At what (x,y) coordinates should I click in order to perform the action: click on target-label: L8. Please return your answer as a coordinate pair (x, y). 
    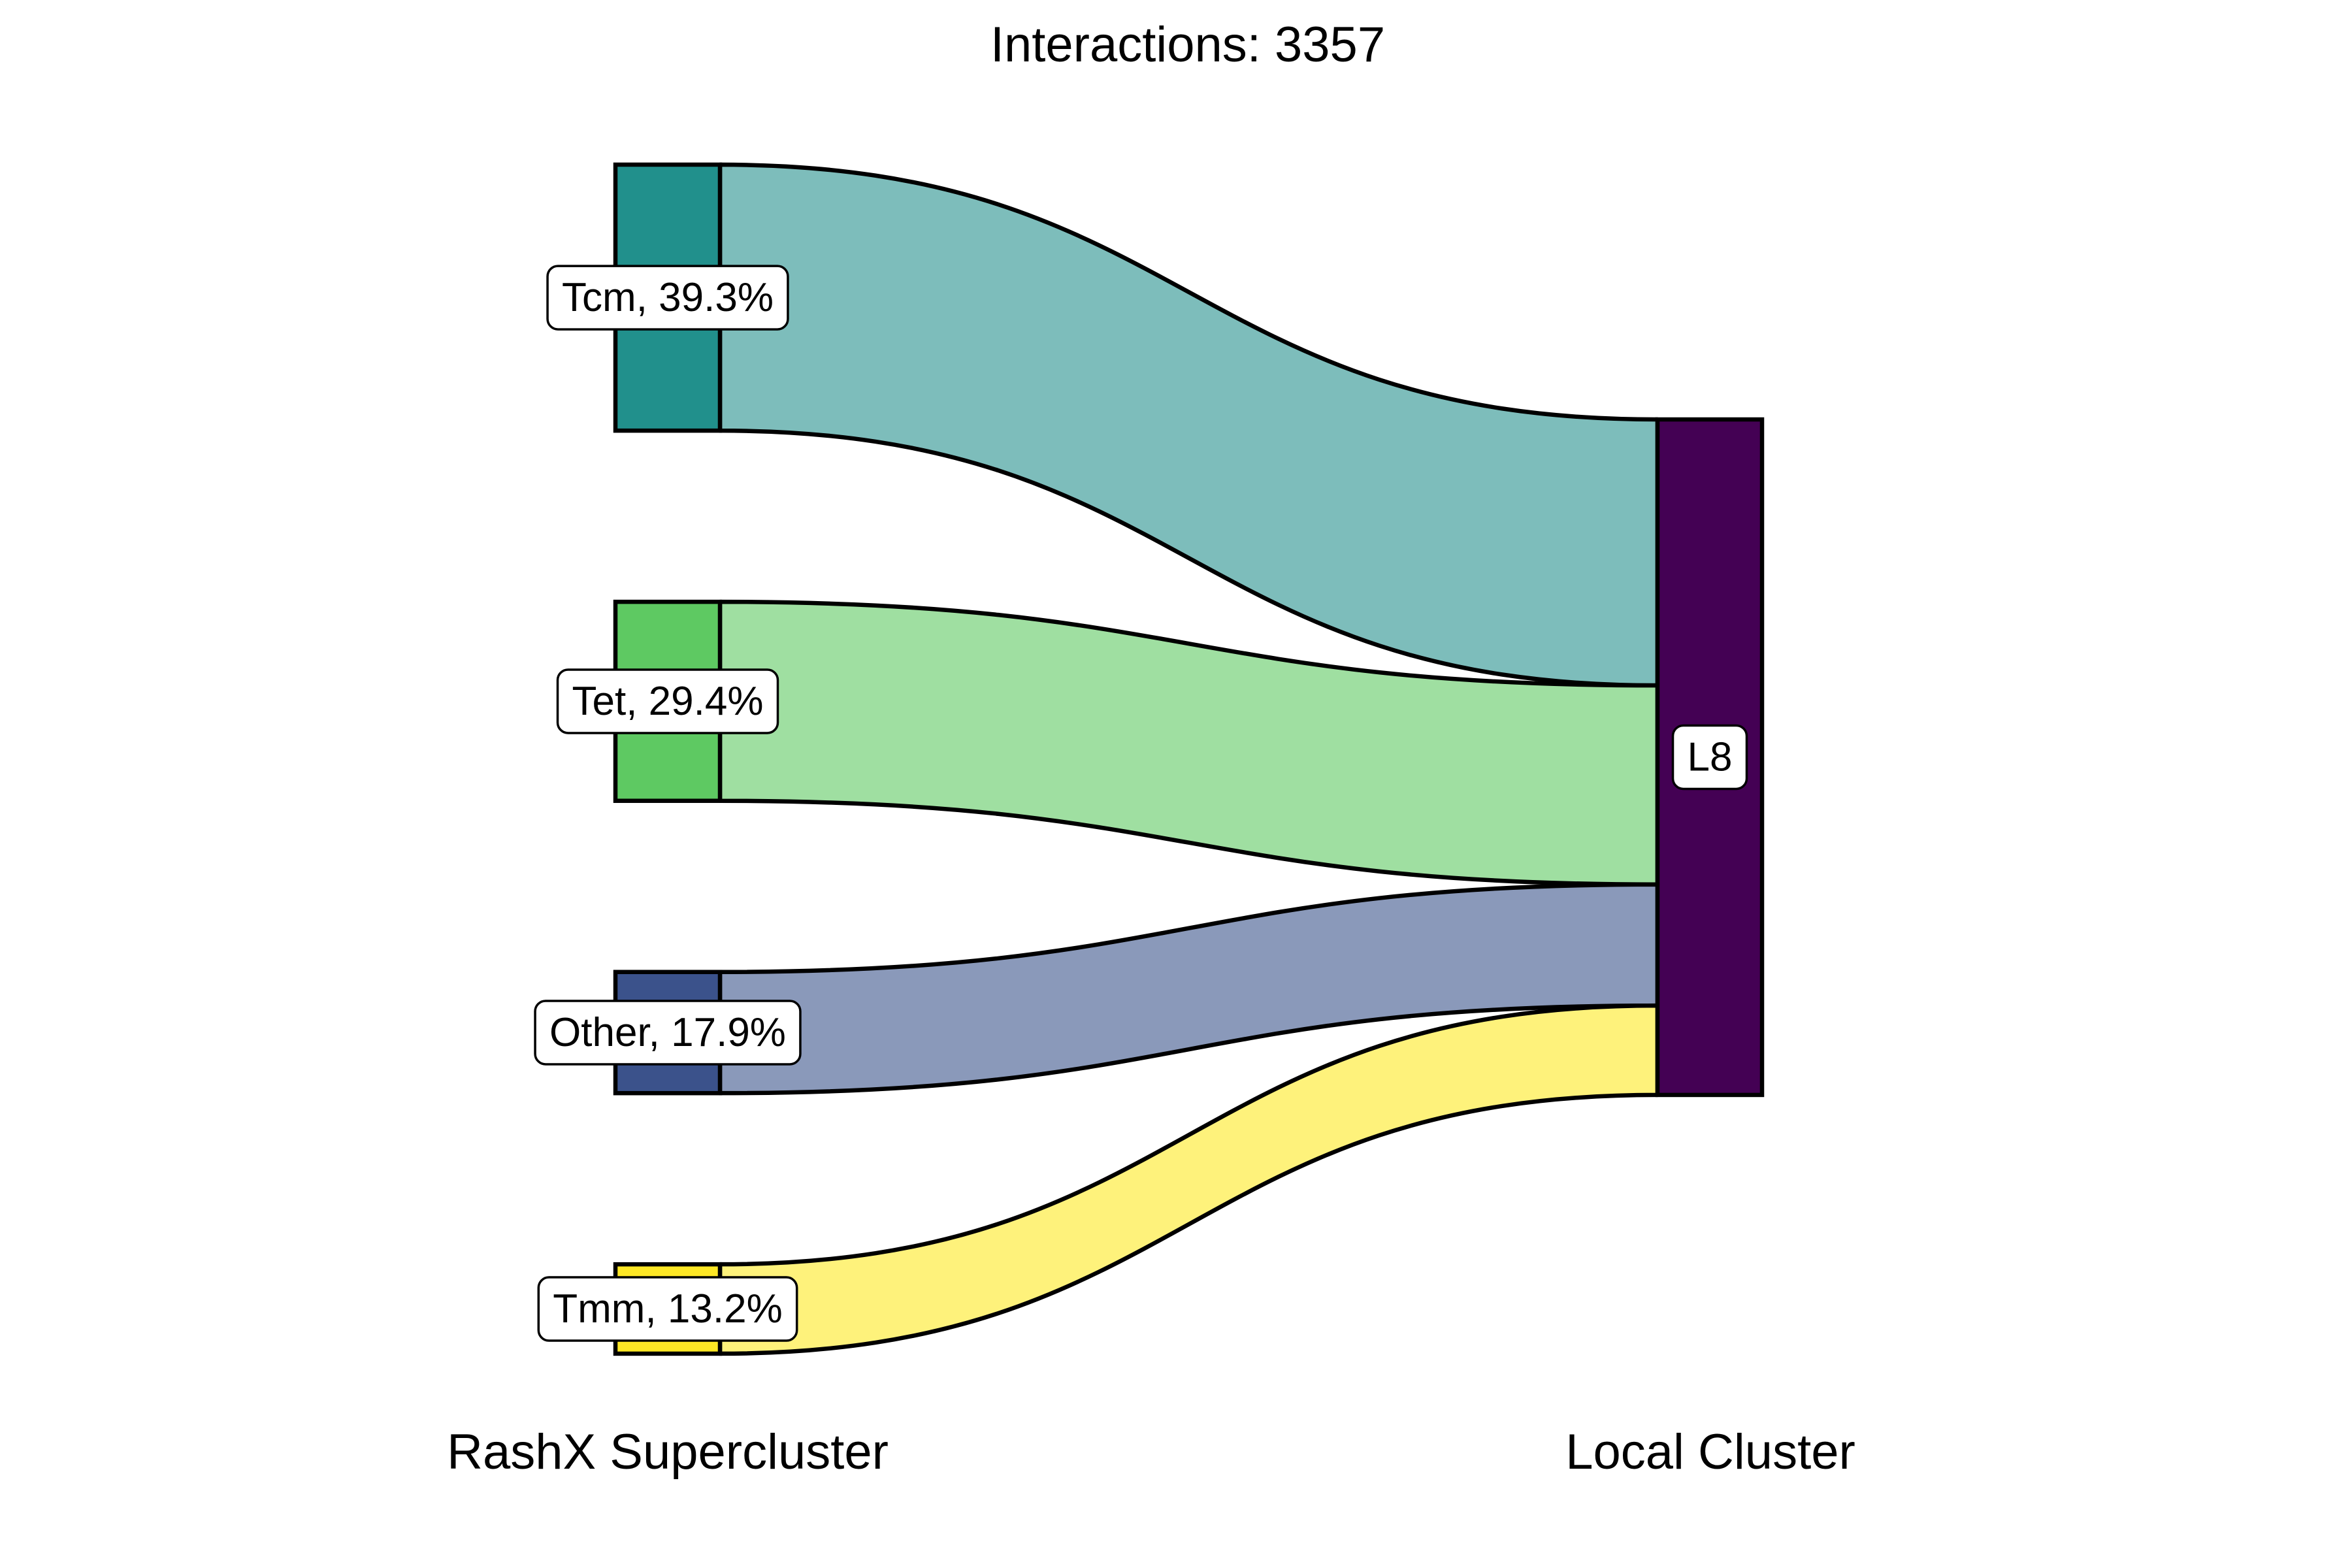
    Looking at the image, I should click on (1709, 757).